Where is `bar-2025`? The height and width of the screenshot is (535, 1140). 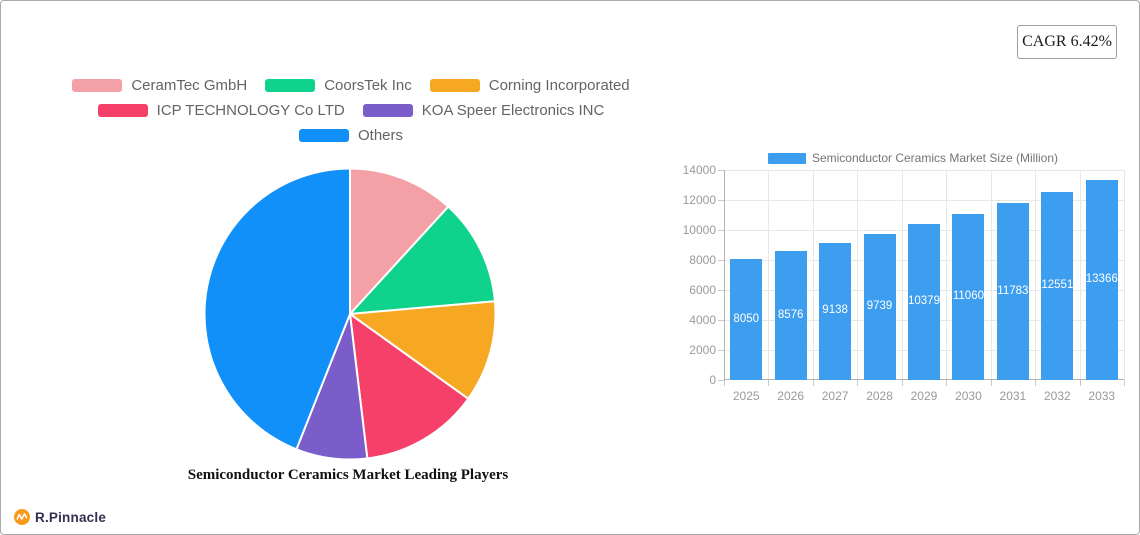 bar-2025 is located at coordinates (746, 319).